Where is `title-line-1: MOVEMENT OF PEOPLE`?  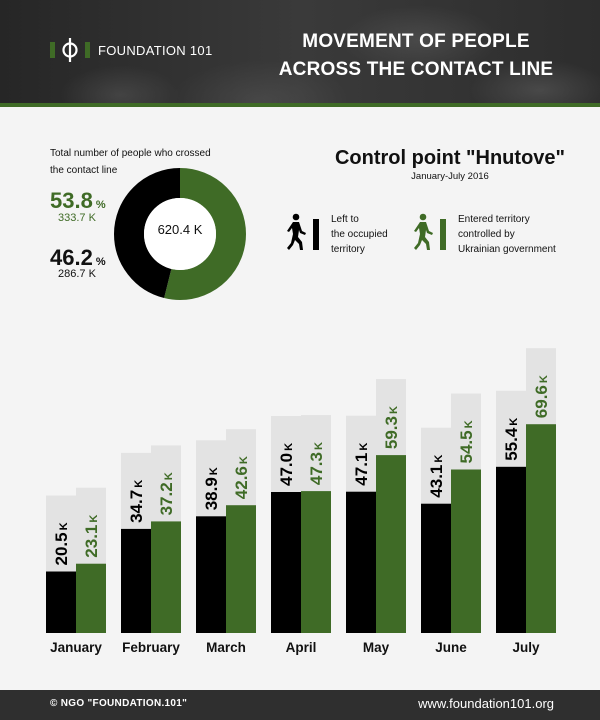
title-line-1: MOVEMENT OF PEOPLE is located at coordinates (416, 41).